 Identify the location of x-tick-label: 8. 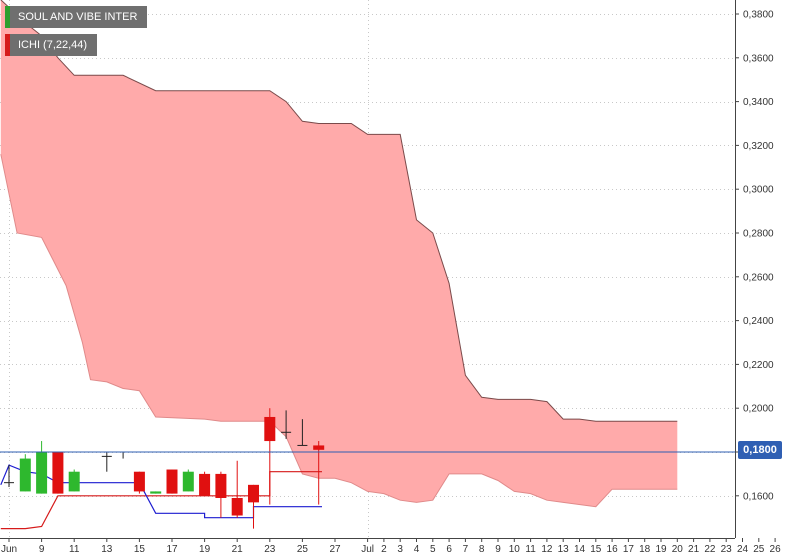
(482, 549).